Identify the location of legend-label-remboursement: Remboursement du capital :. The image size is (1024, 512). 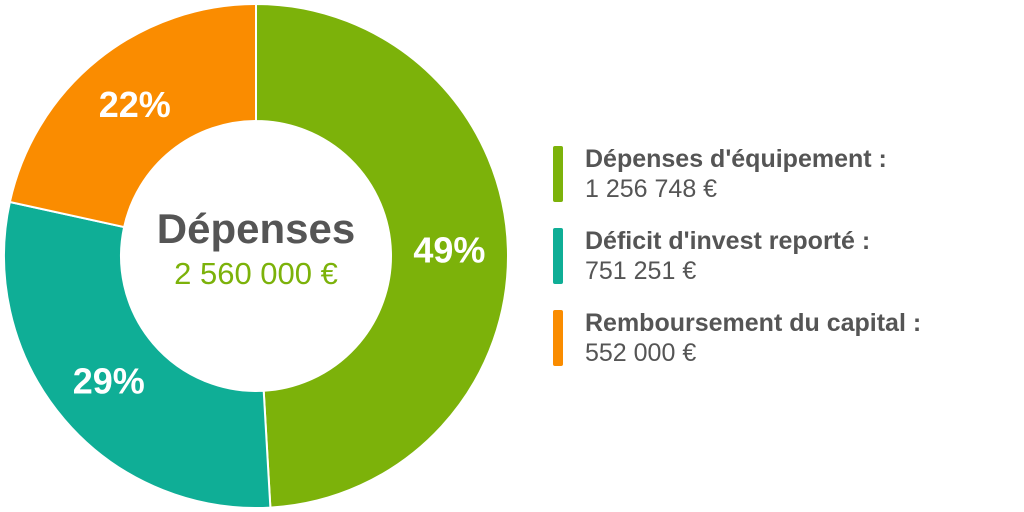
(753, 323).